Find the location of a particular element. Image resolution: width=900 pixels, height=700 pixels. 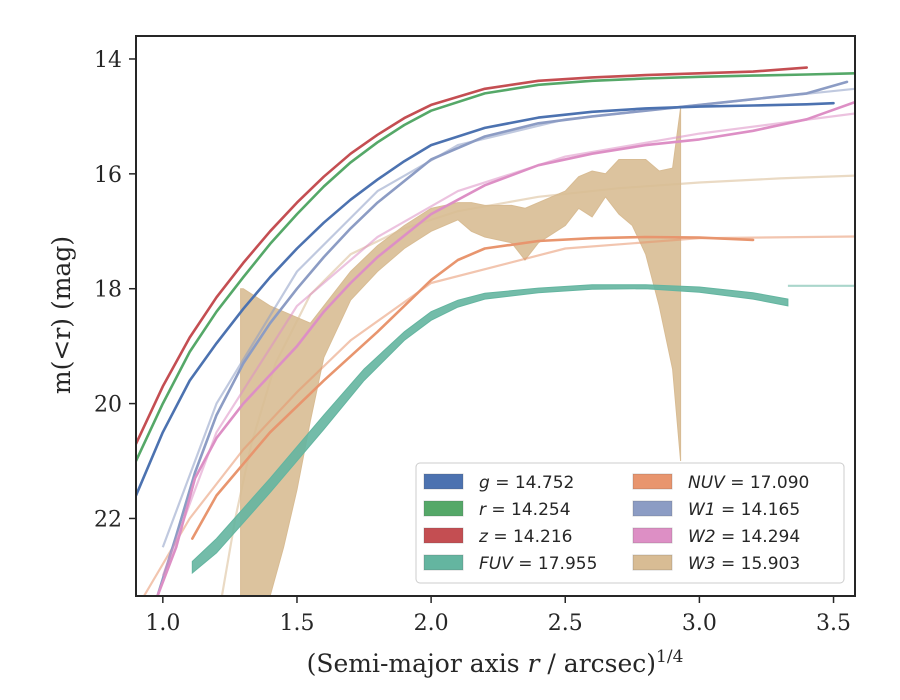

legend-label-value: = 14.254 is located at coordinates (528, 510).